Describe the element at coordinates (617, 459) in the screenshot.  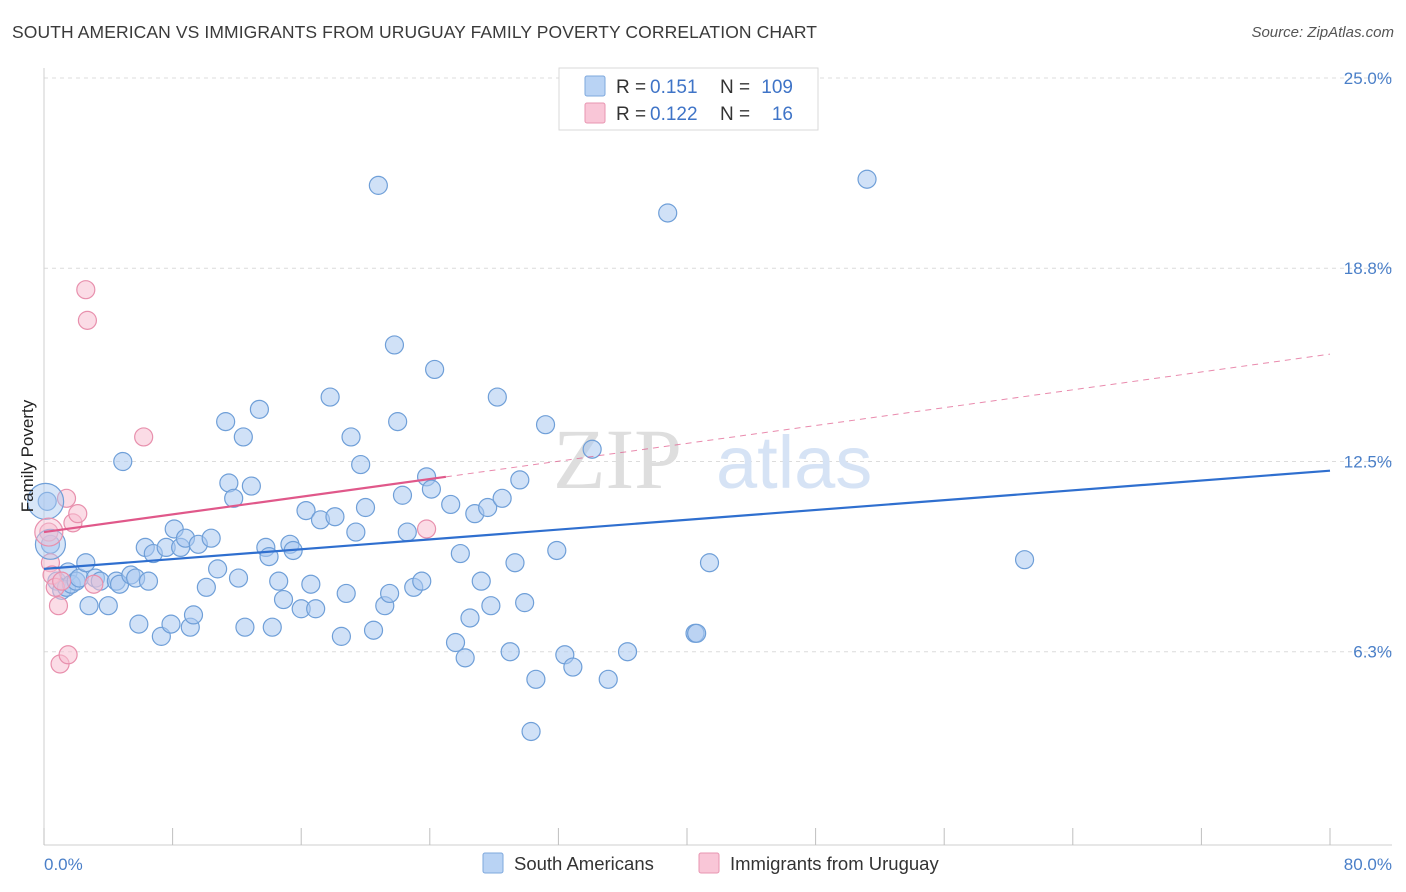
I see `watermark-zip: ZIP` at that location.